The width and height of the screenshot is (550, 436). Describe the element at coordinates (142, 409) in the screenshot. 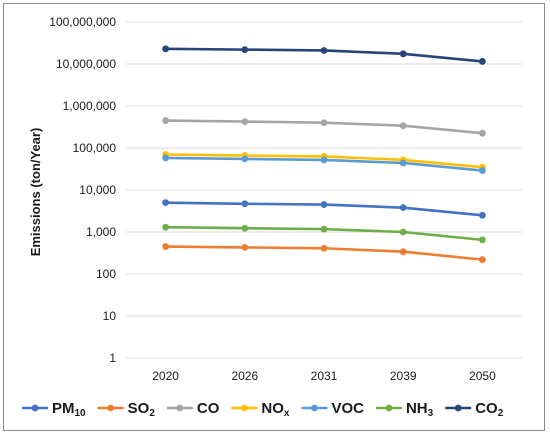

I see `legend-label: SO2` at that location.